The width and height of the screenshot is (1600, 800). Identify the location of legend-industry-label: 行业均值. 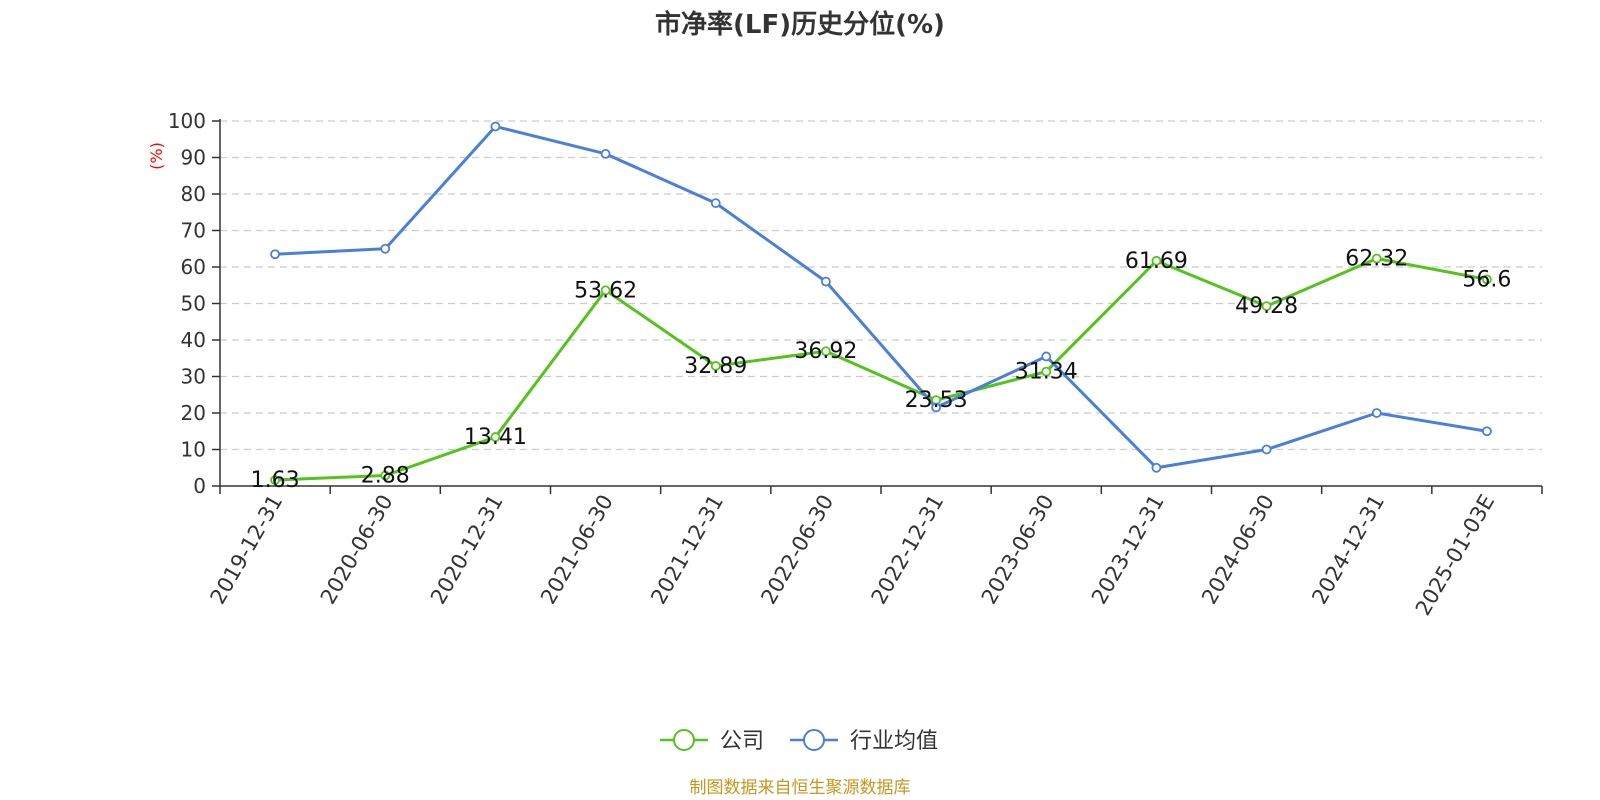
(894, 741).